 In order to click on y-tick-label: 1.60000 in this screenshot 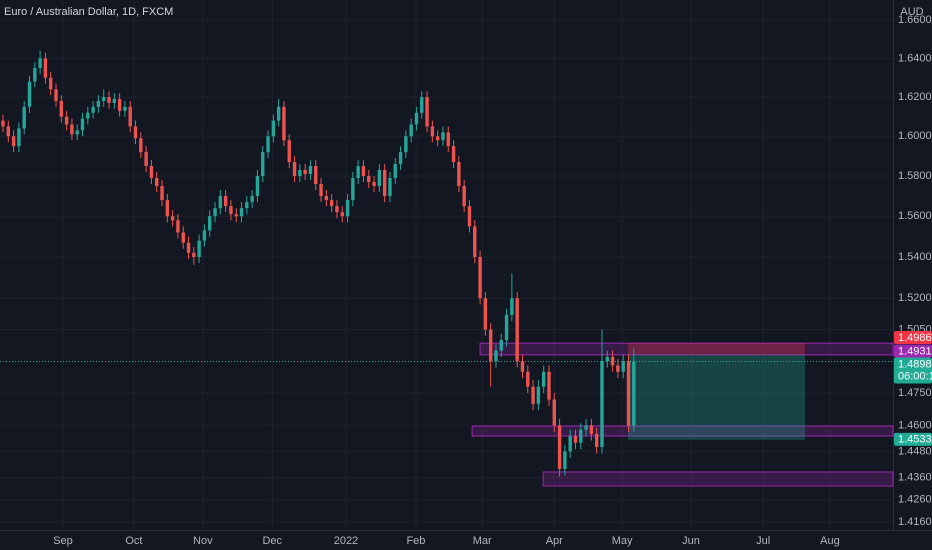, I will do `click(915, 136)`.